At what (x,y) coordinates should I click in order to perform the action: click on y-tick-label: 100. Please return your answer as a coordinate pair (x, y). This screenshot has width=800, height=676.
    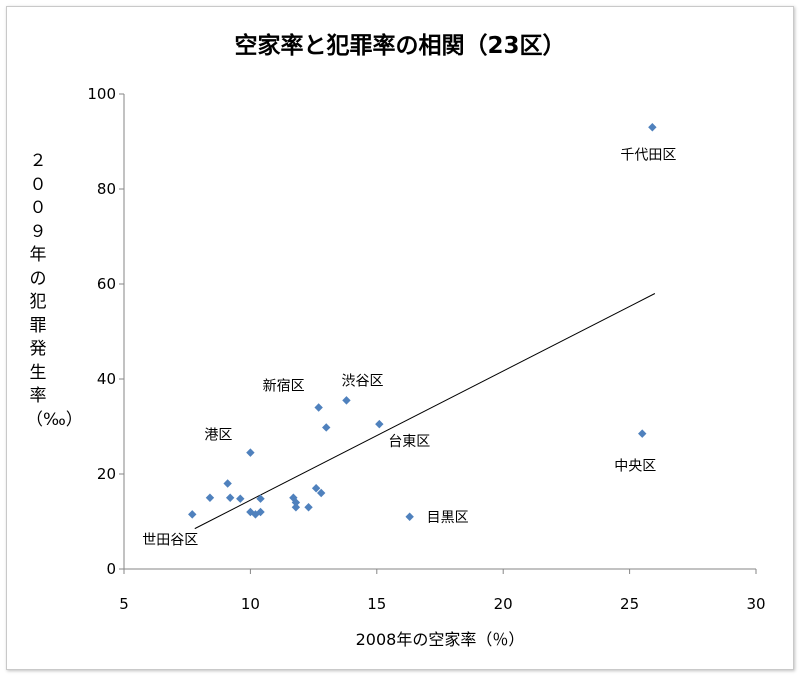
    Looking at the image, I should click on (101, 94).